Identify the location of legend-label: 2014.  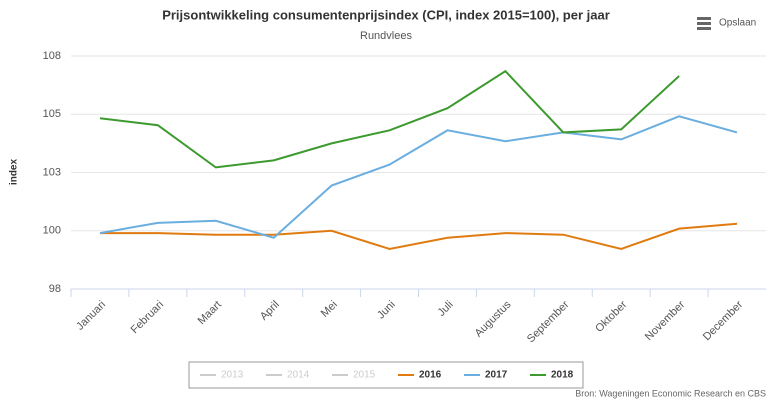
(298, 375).